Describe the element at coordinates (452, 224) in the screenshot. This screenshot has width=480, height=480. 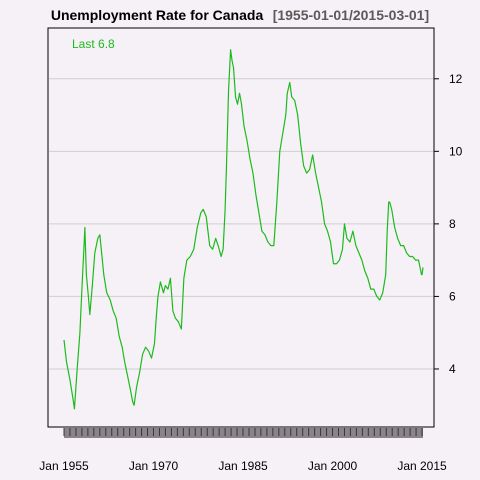
I see `y-tick-label: 8` at that location.